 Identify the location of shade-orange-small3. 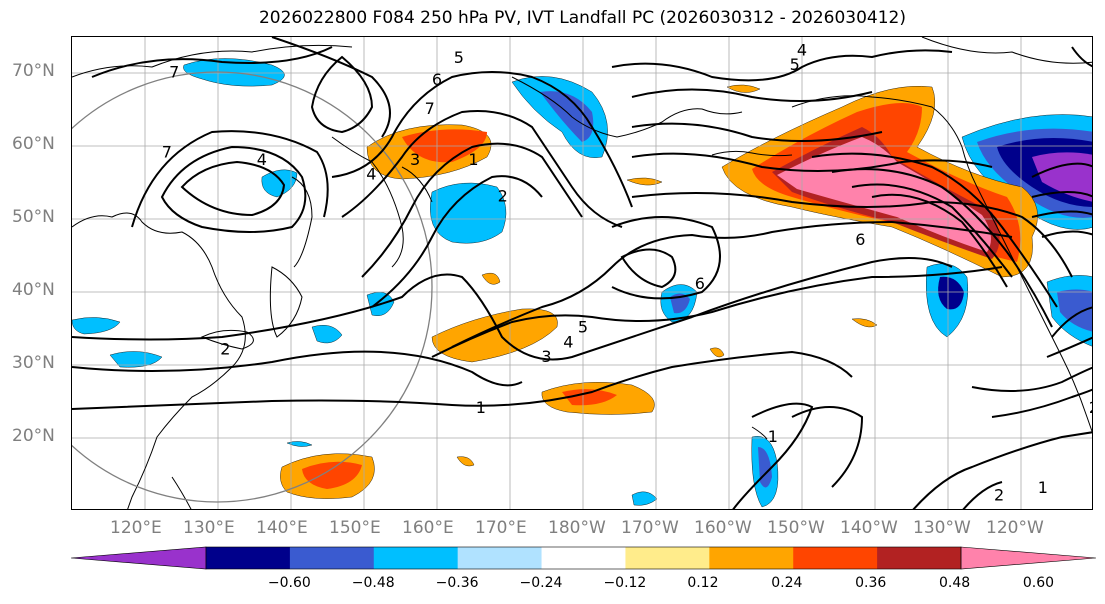
(644, 181).